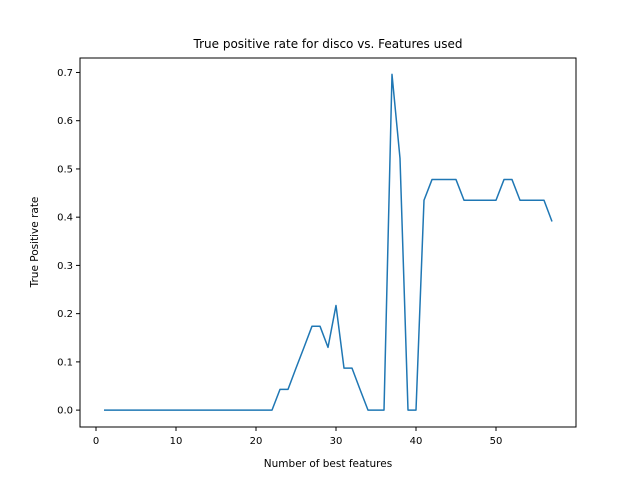  Describe the element at coordinates (65, 411) in the screenshot. I see `y-tick-label: 0.0` at that location.